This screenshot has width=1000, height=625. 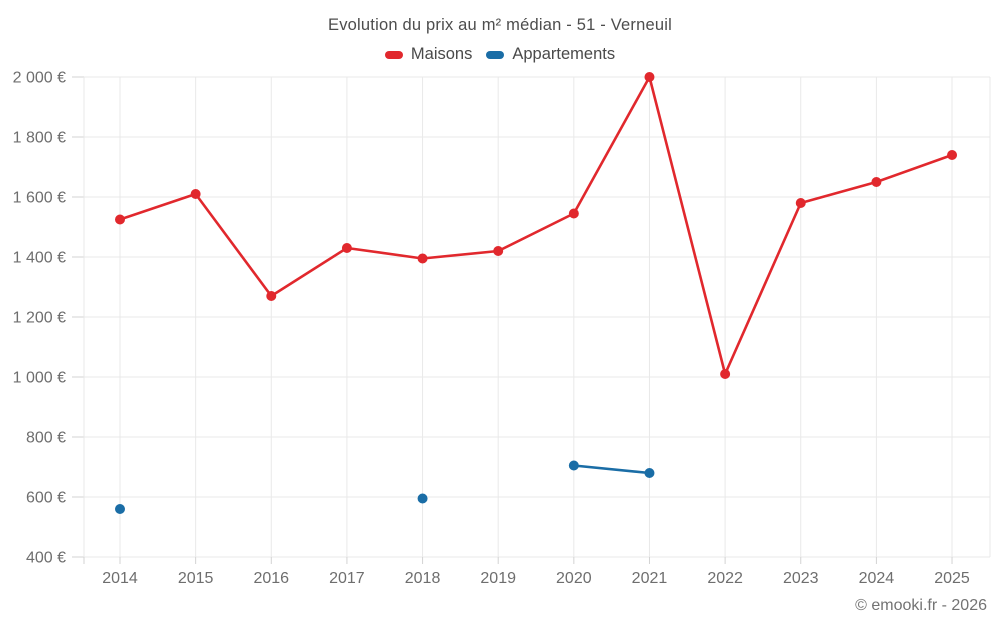 I want to click on y-axis-tick-label: 1 200 €, so click(x=39, y=318).